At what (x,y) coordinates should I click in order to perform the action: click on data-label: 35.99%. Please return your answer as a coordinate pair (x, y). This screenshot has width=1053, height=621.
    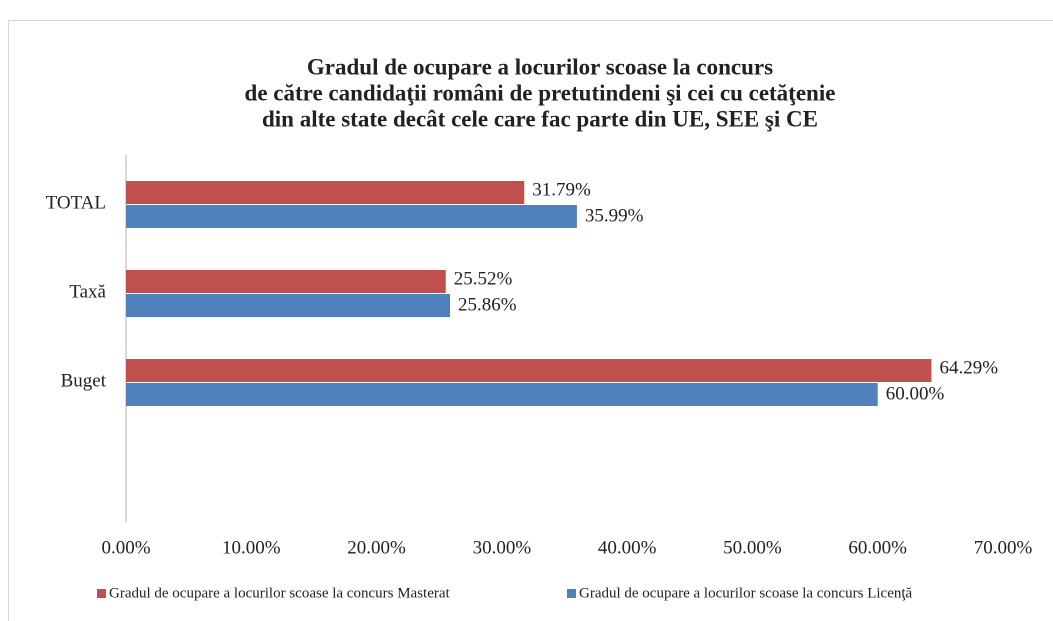
    Looking at the image, I should click on (614, 215).